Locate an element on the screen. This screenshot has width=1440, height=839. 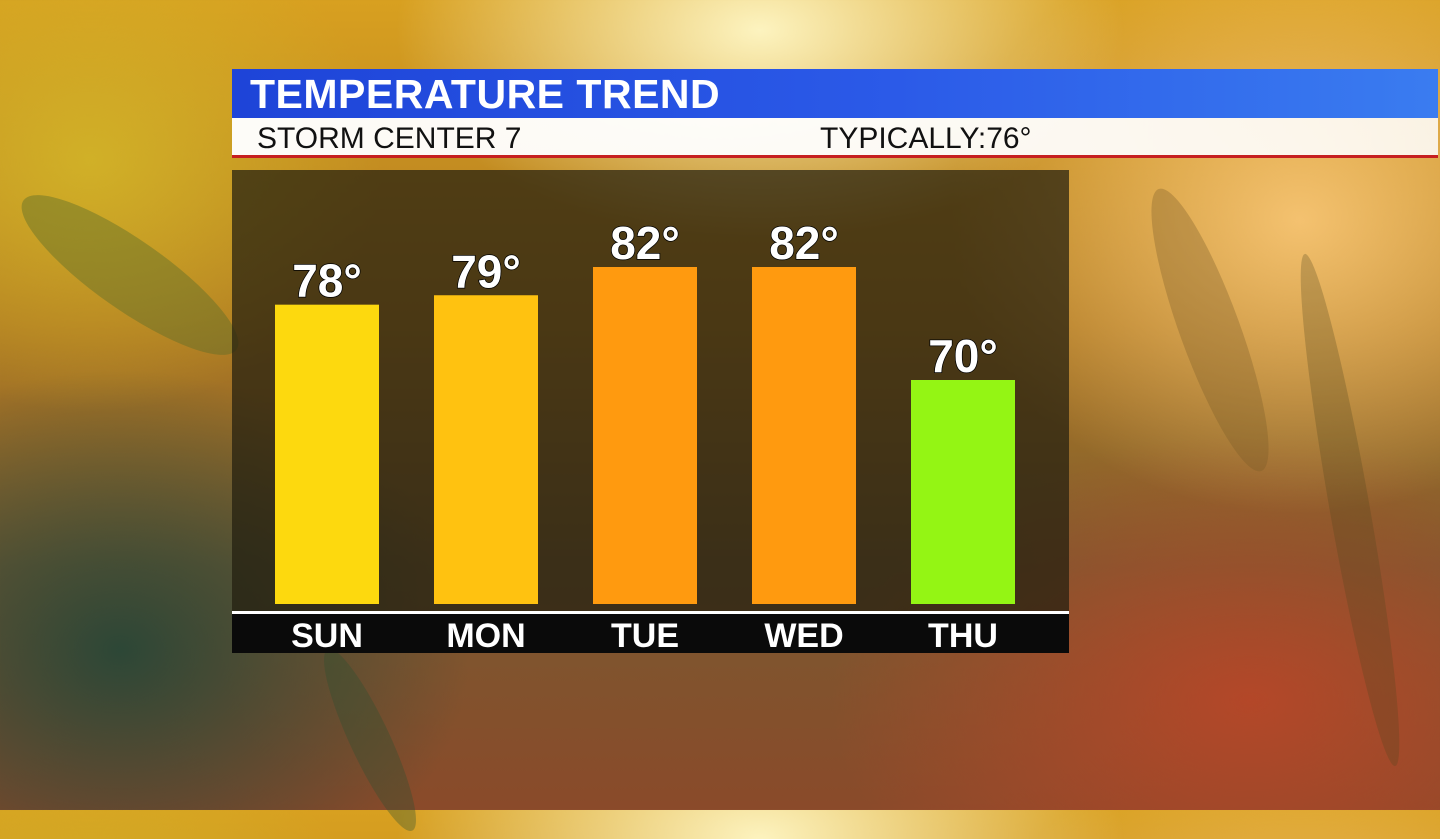
bar-thu is located at coordinates (963, 492).